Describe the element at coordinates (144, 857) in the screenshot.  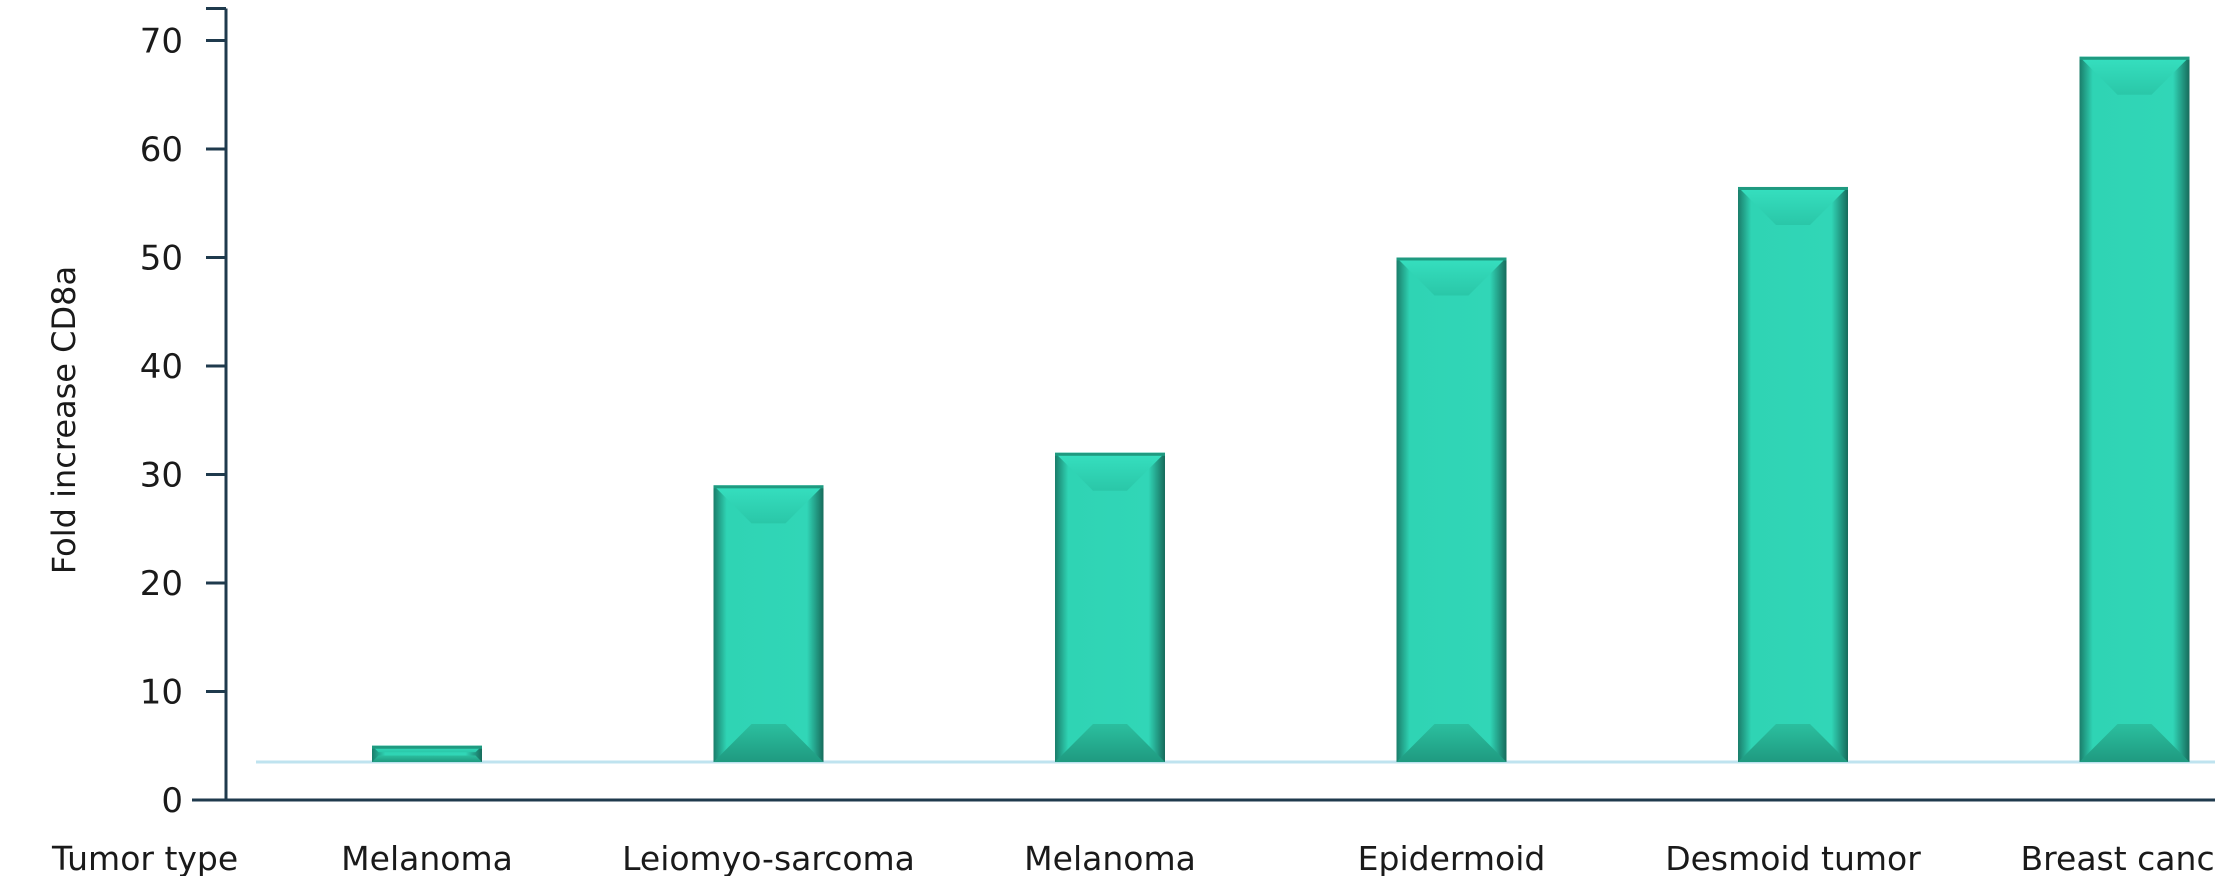
I see `x-axis-title: Tumor type` at that location.